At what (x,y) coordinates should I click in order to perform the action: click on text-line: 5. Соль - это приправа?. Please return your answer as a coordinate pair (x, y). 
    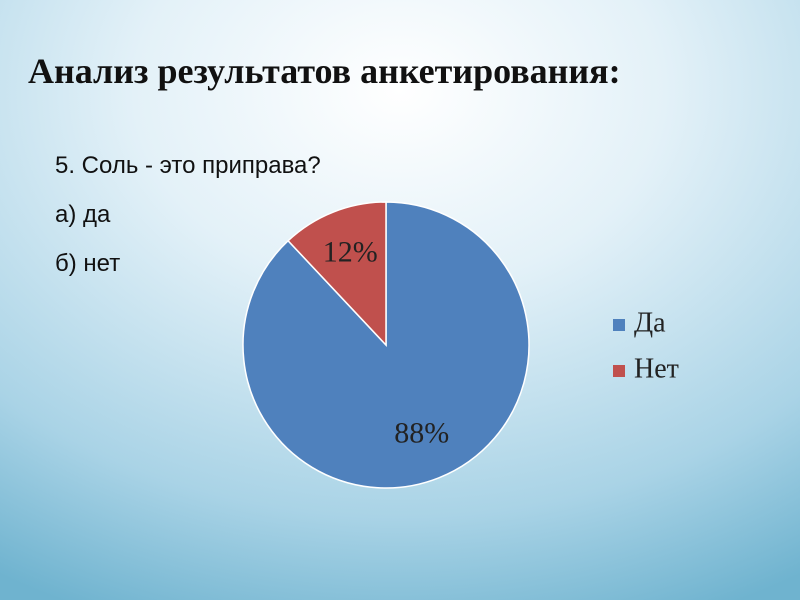
    Looking at the image, I should click on (188, 165).